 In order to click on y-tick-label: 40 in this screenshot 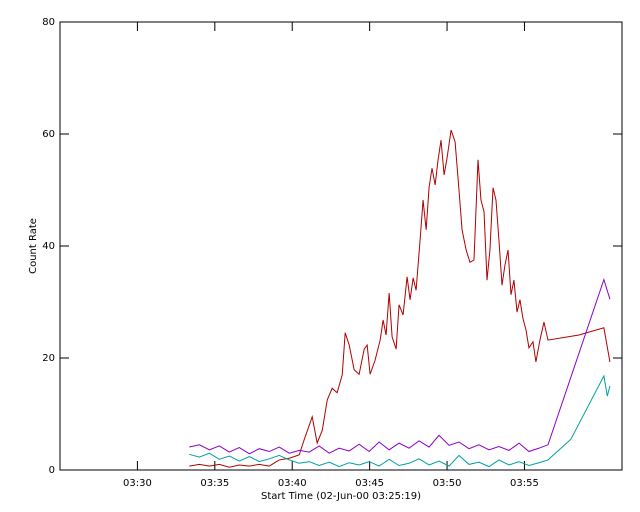, I will do `click(48, 246)`.